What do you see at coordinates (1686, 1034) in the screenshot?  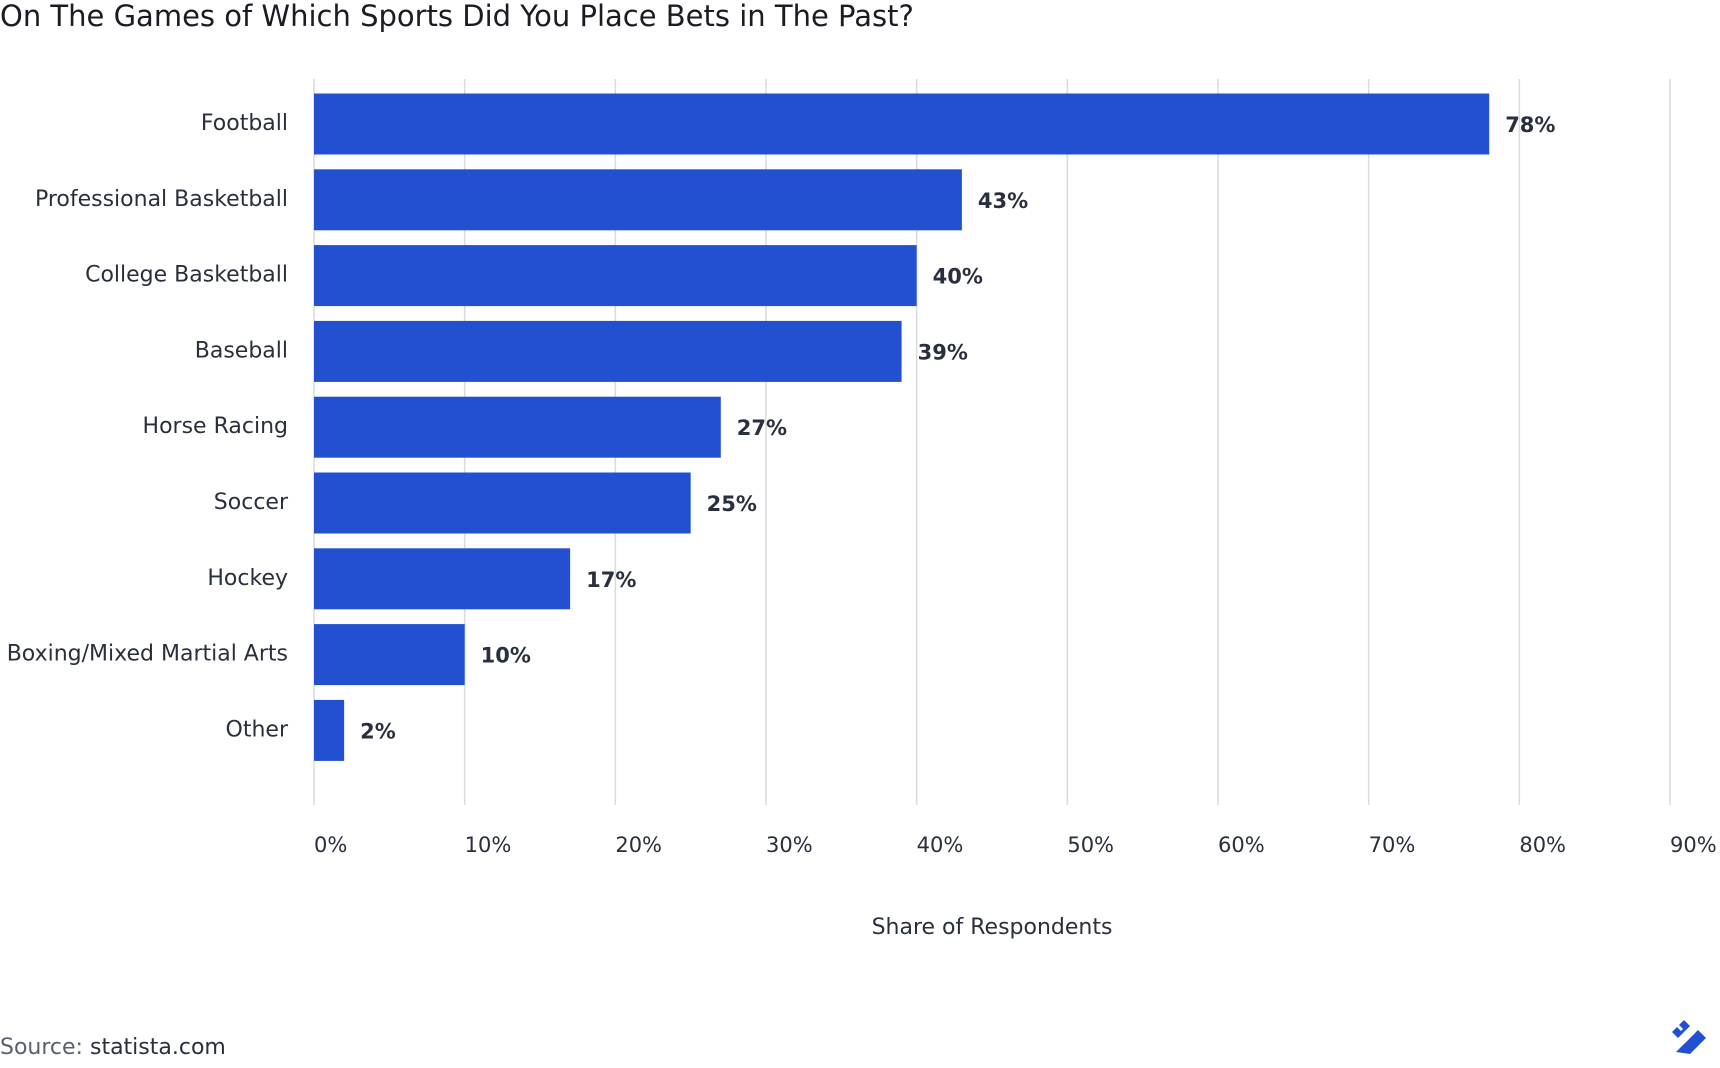 I see `logo-cut` at bounding box center [1686, 1034].